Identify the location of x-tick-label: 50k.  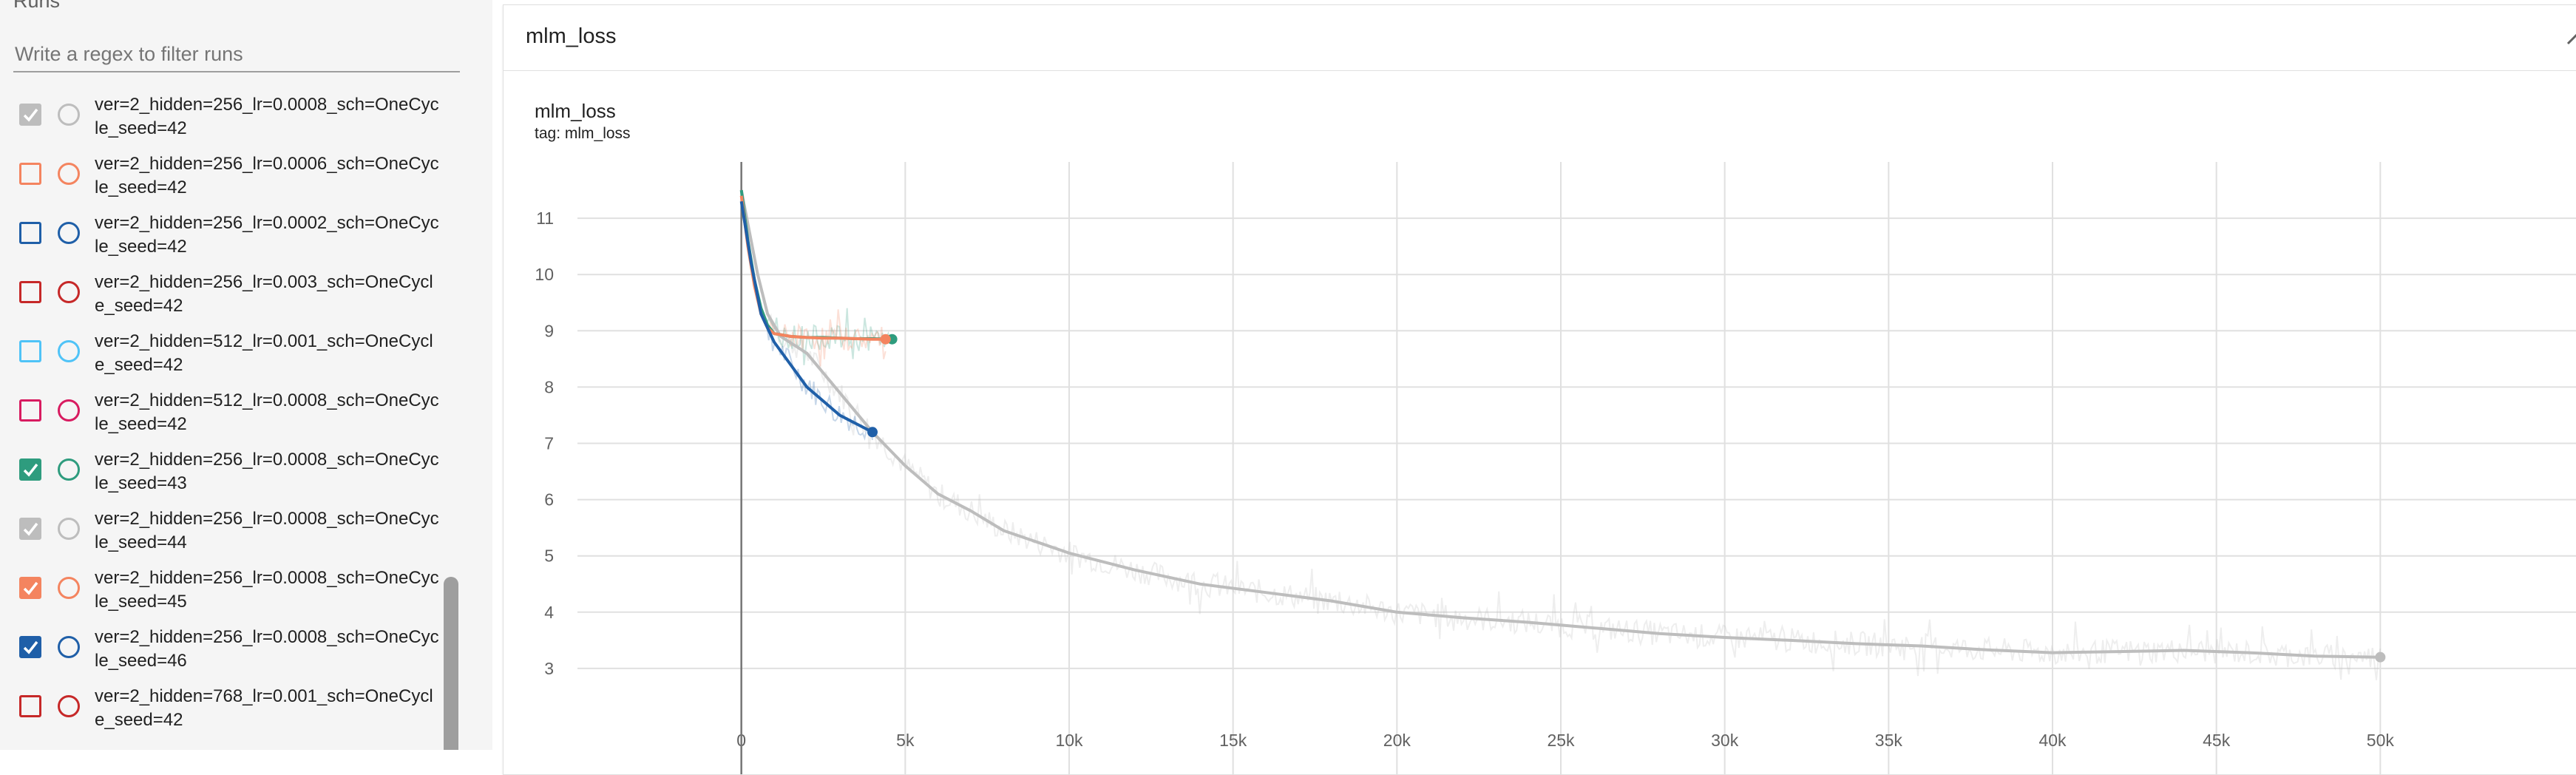
(2381, 740).